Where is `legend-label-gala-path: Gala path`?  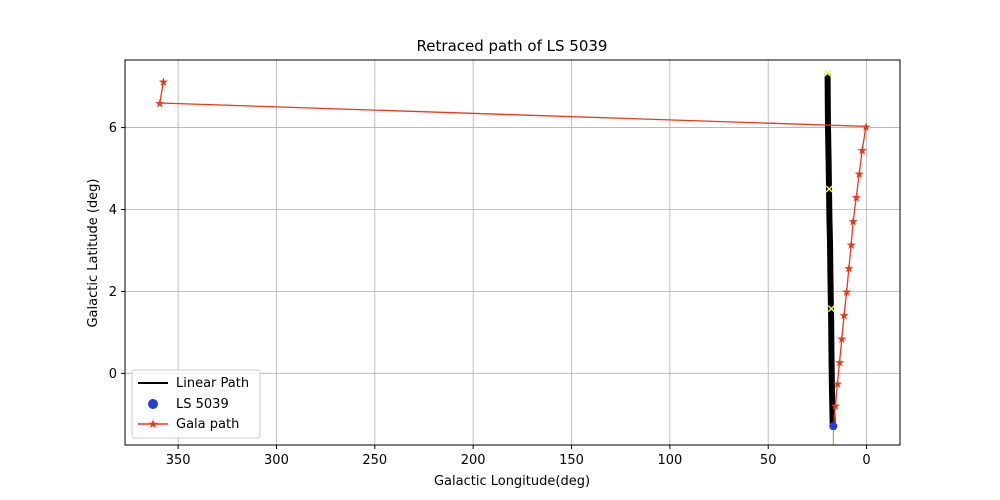 legend-label-gala-path: Gala path is located at coordinates (207, 424).